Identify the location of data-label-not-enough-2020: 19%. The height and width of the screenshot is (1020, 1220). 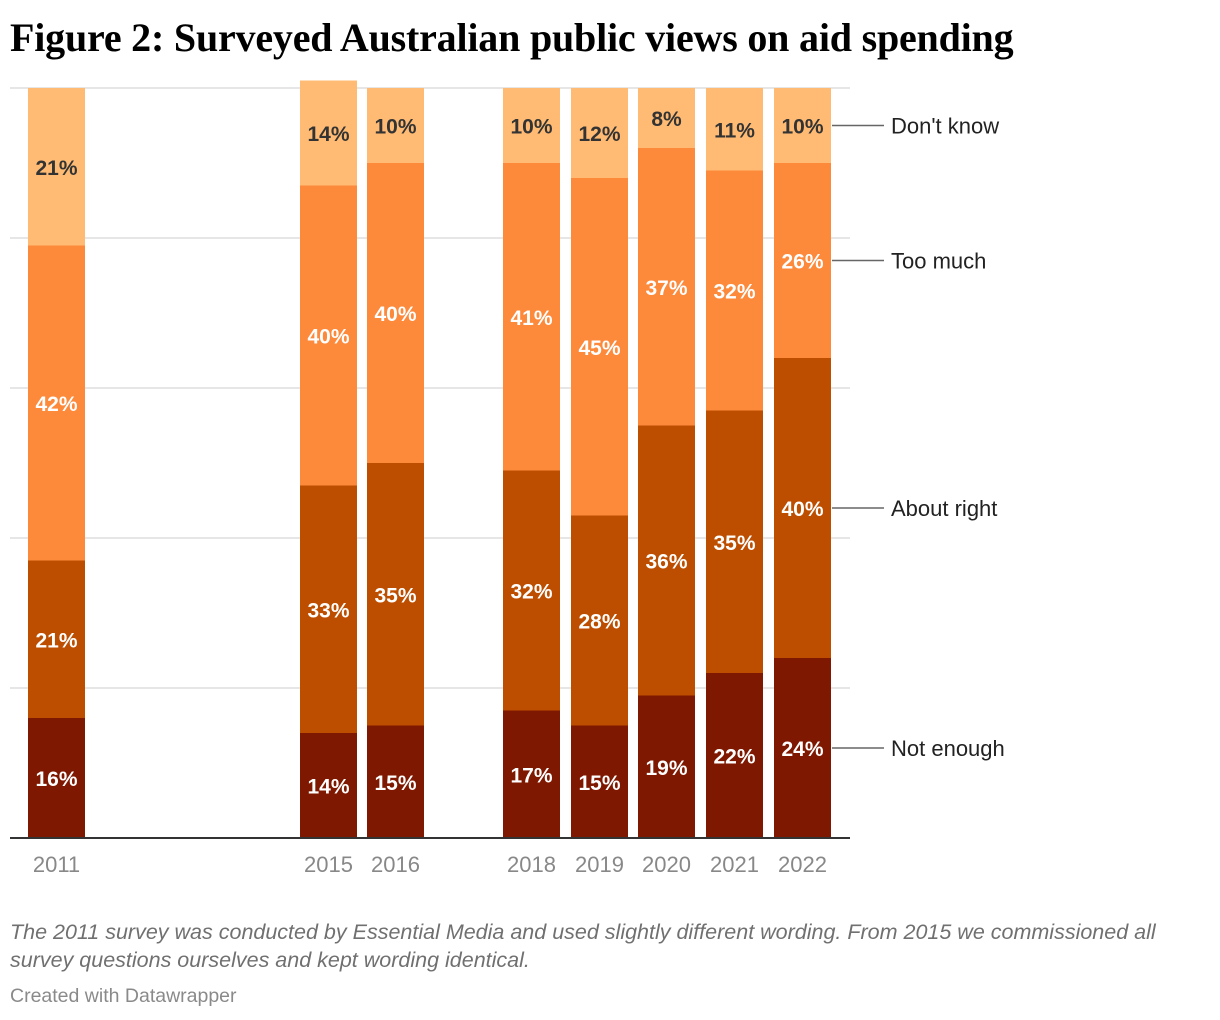
(666, 768).